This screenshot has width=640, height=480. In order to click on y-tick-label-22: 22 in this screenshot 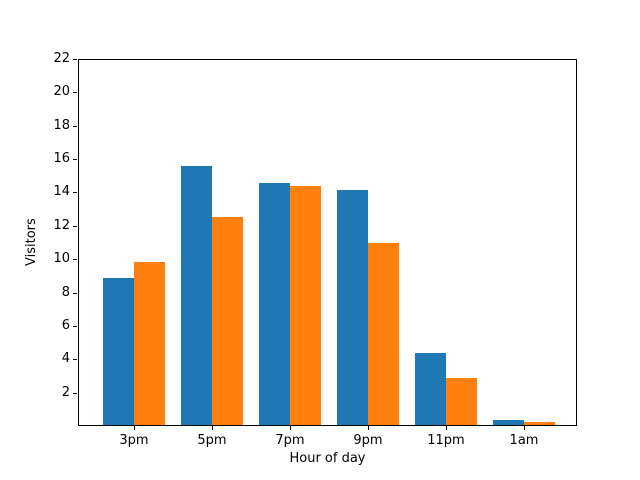, I will do `click(61, 58)`.